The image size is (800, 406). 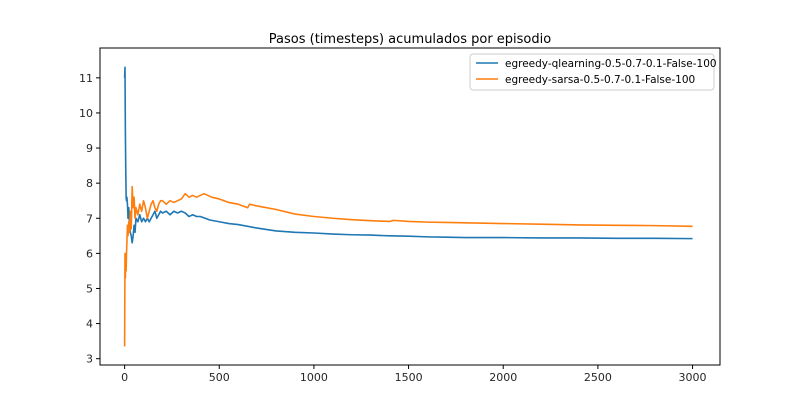 I want to click on y-axis: 3 4 5 6 7 8 9 10 11, so click(x=89, y=219).